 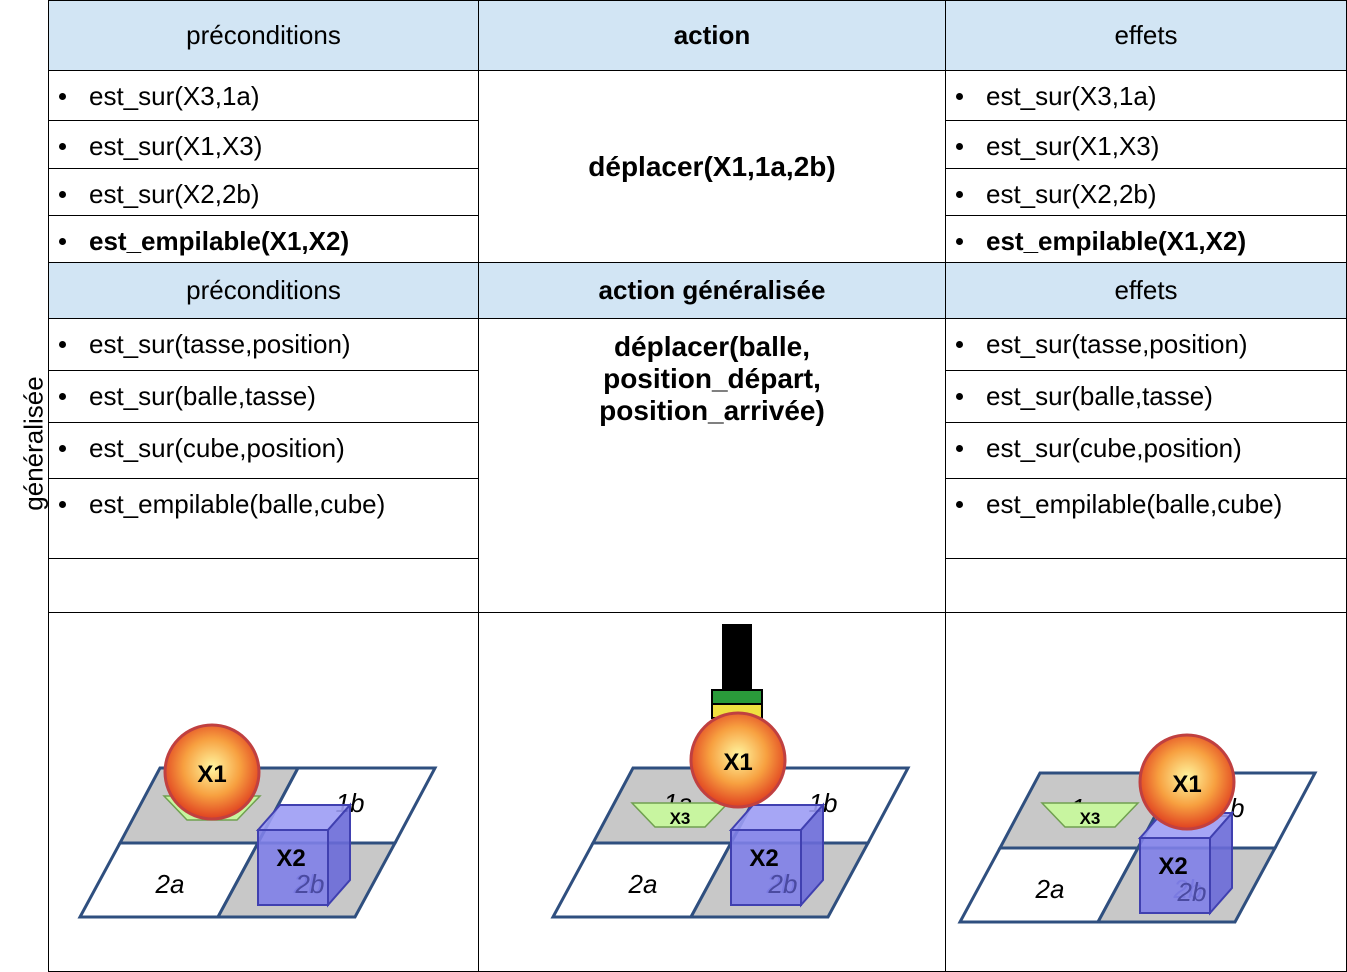 What do you see at coordinates (712, 378) in the screenshot?
I see `action-line: position_départ,` at bounding box center [712, 378].